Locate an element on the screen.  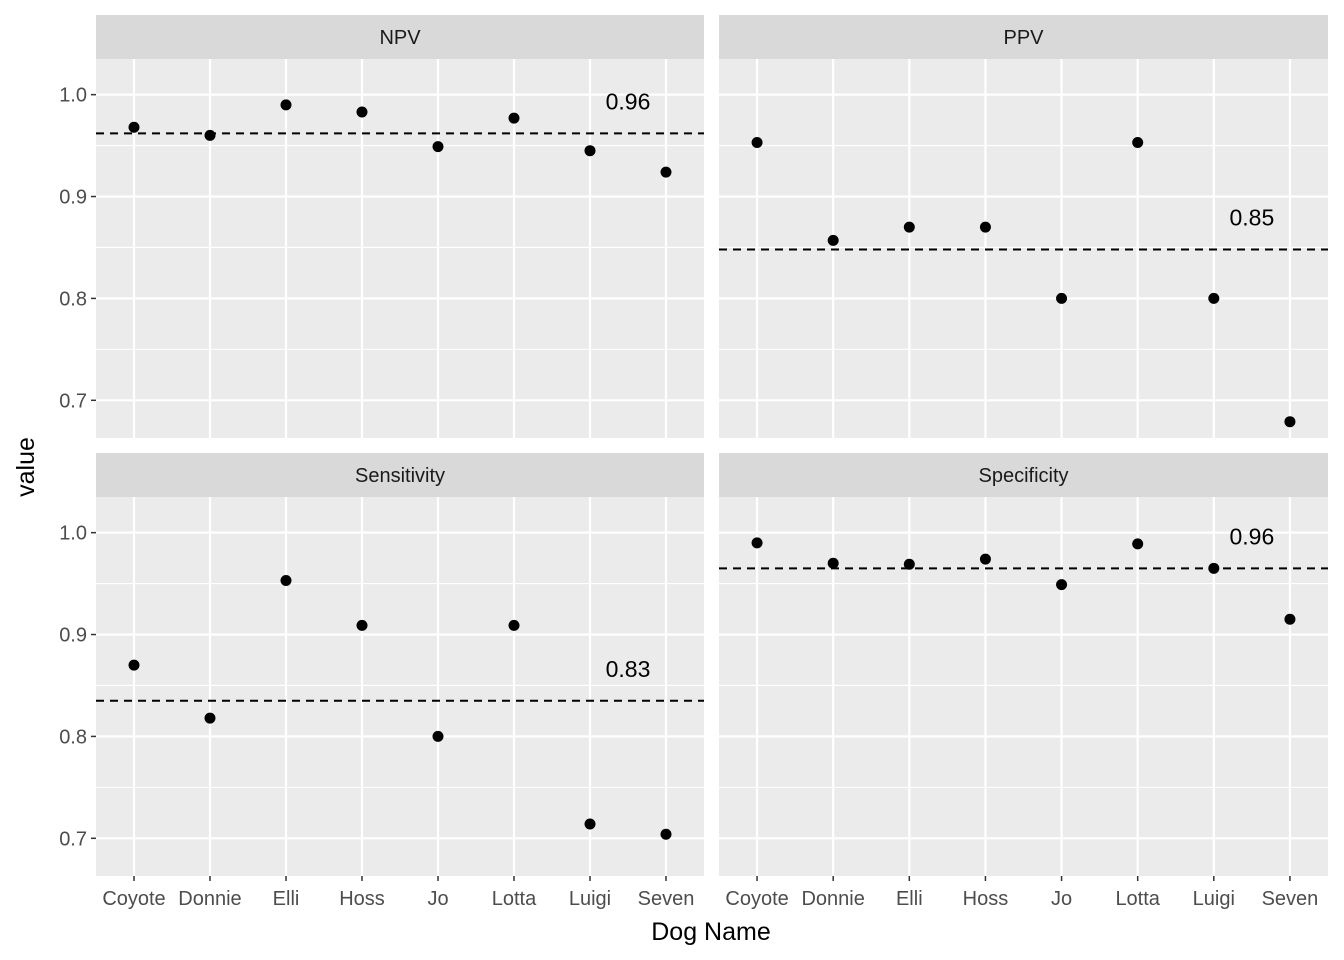
strip-label-sensitivity: Sensitivity is located at coordinates (400, 476).